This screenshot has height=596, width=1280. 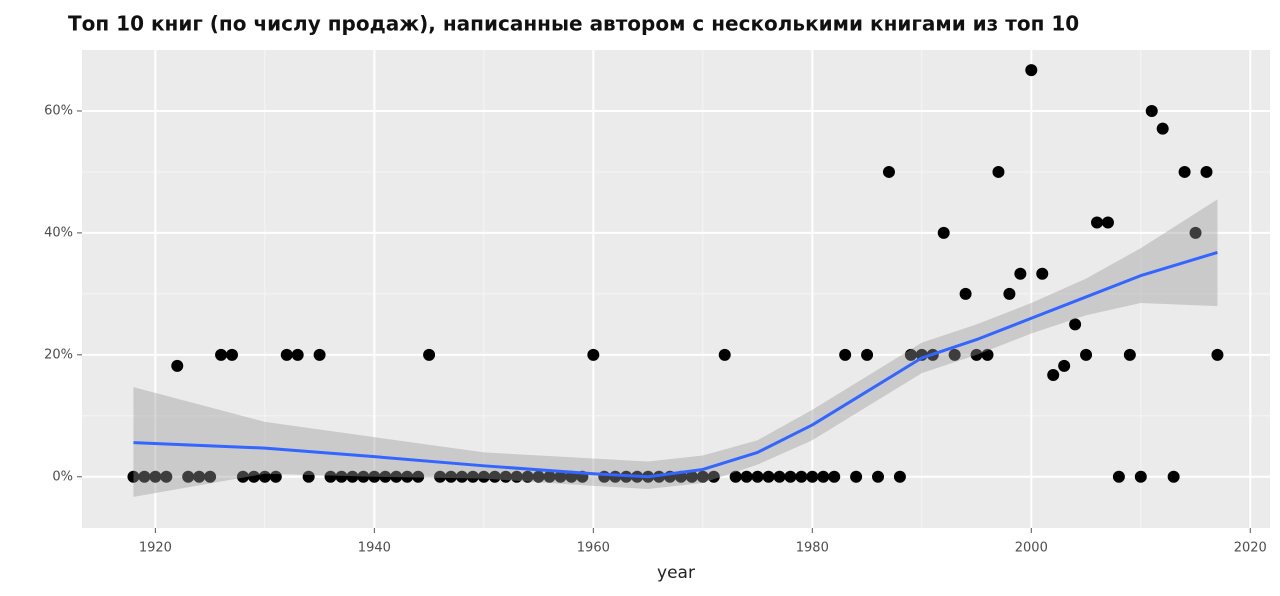 I want to click on x-tick-label: 1980, so click(x=812, y=548).